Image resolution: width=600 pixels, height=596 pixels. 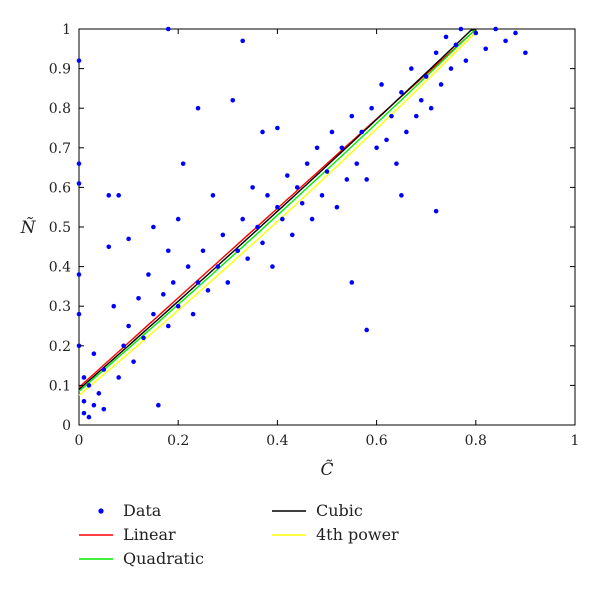 What do you see at coordinates (339, 510) in the screenshot?
I see `legend-label-cubic: Cubic` at bounding box center [339, 510].